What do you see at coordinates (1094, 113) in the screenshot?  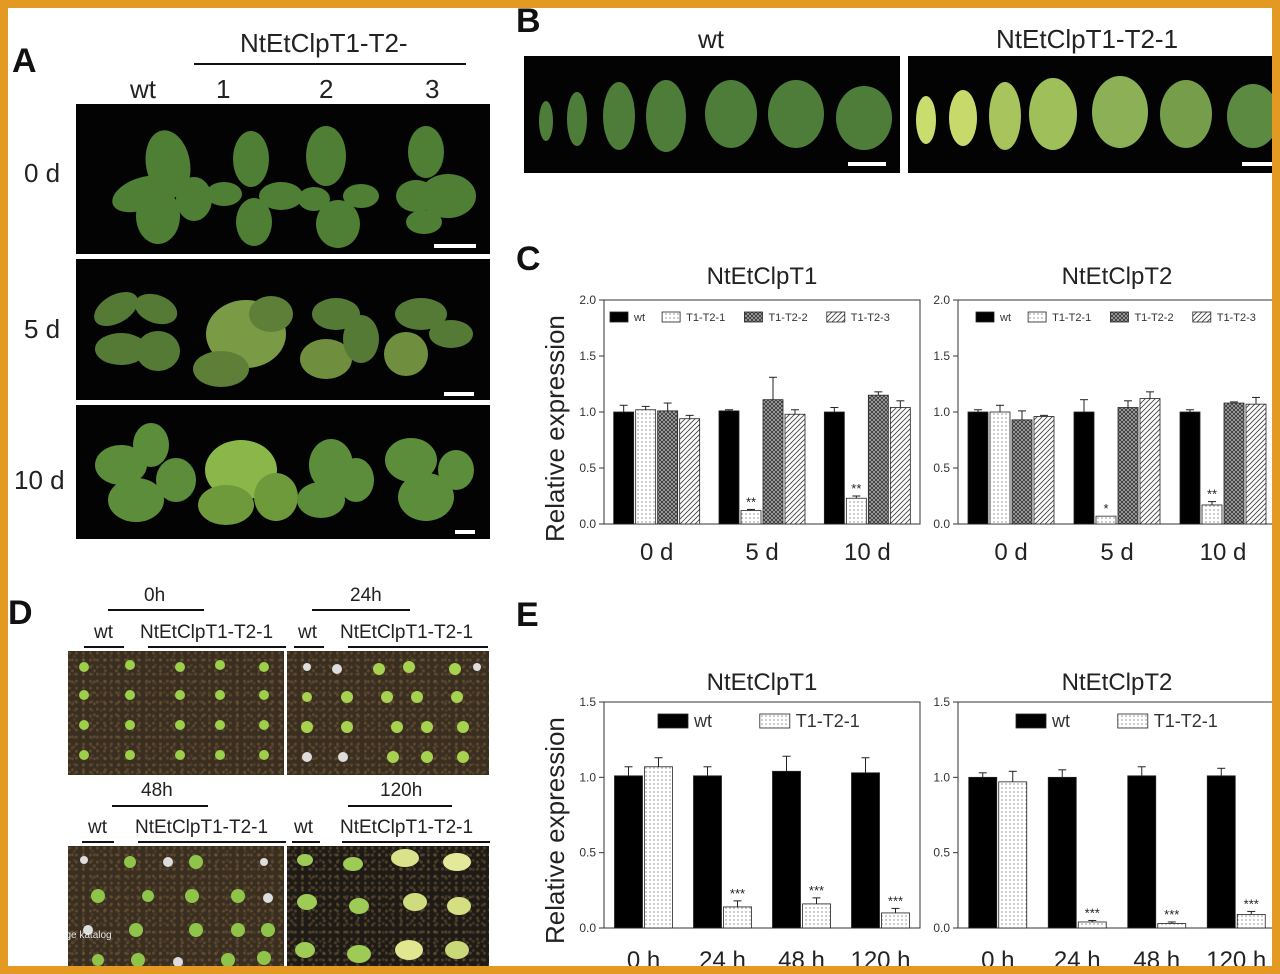 I see `leaf-series-line` at bounding box center [1094, 113].